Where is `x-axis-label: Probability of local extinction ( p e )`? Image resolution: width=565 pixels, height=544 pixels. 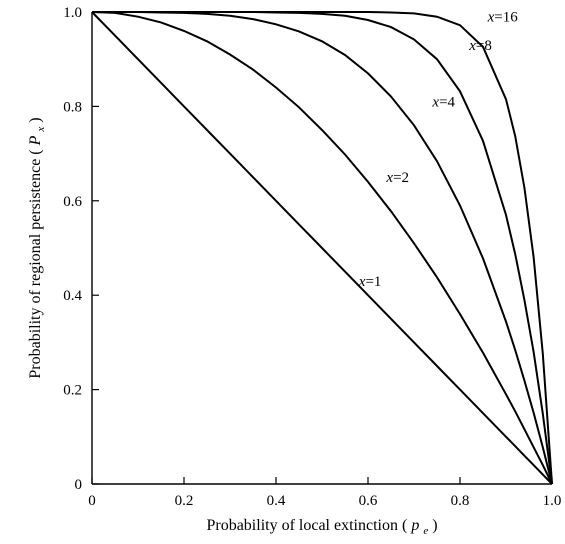 x-axis-label: Probability of local extinction ( p e ) is located at coordinates (321, 527).